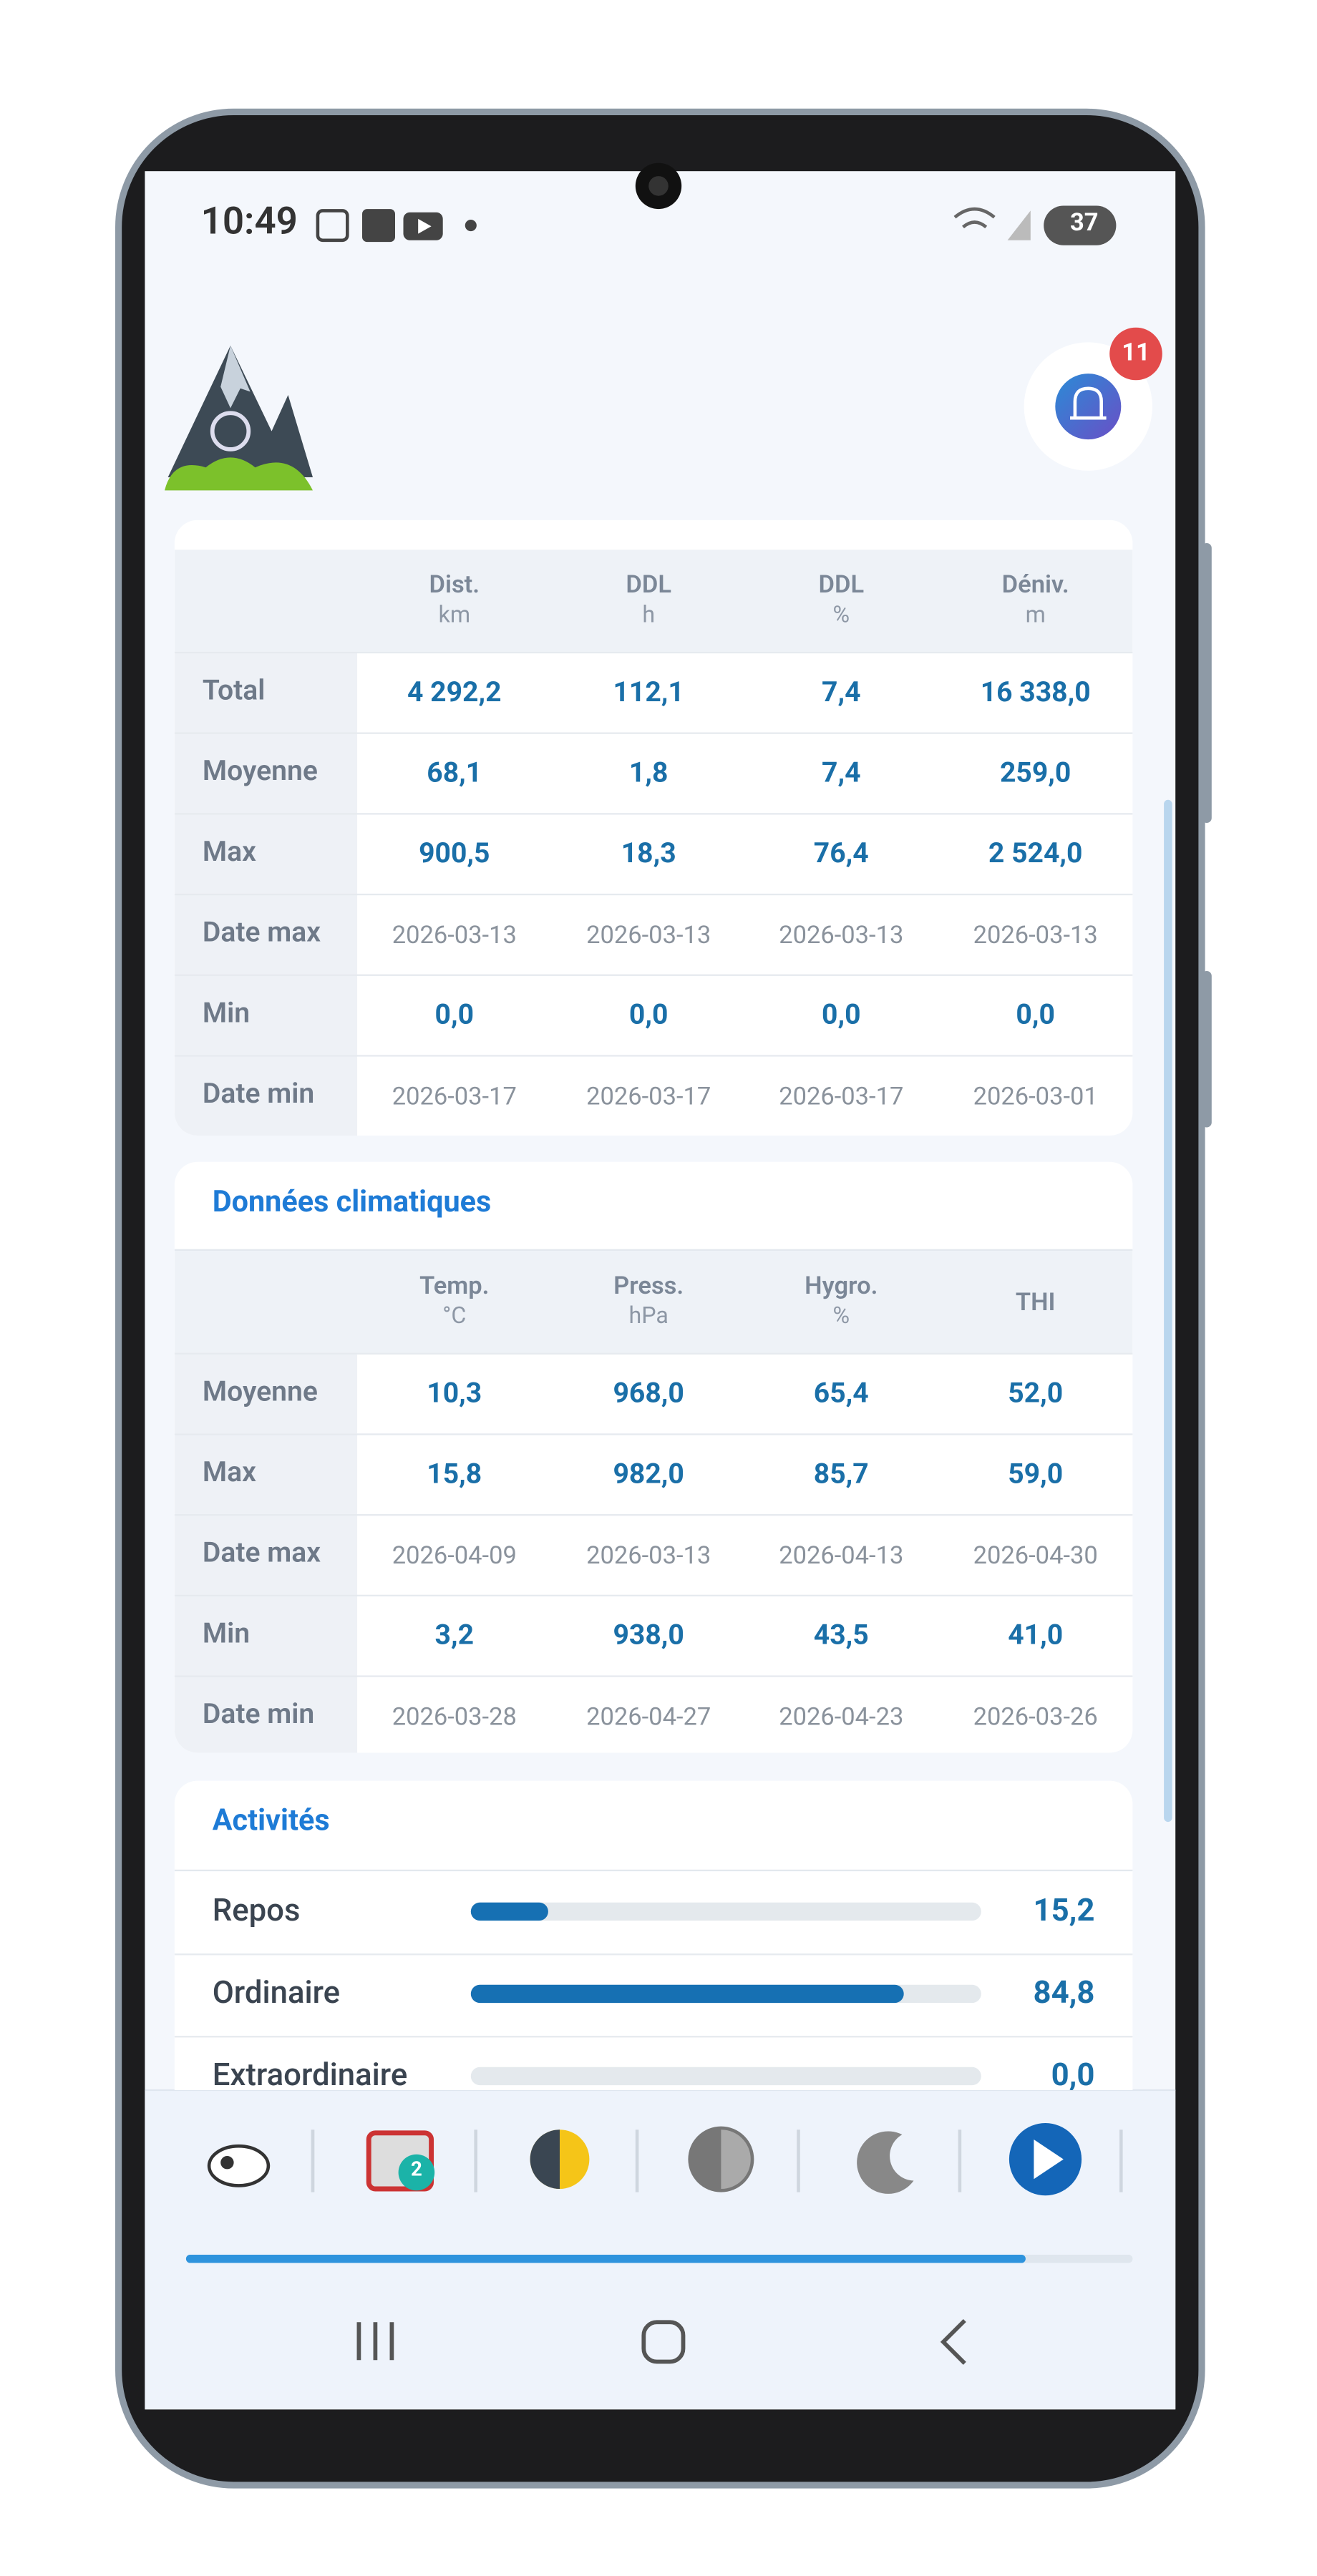  I want to click on column-name: Dist., so click(454, 584).